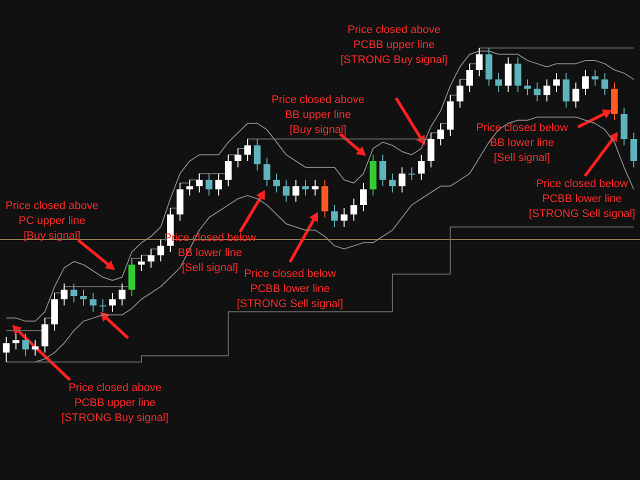 This screenshot has width=640, height=480. What do you see at coordinates (394, 45) in the screenshot?
I see `annotation: Price closed above PCBB upper line [STRONG Buy signal]` at bounding box center [394, 45].